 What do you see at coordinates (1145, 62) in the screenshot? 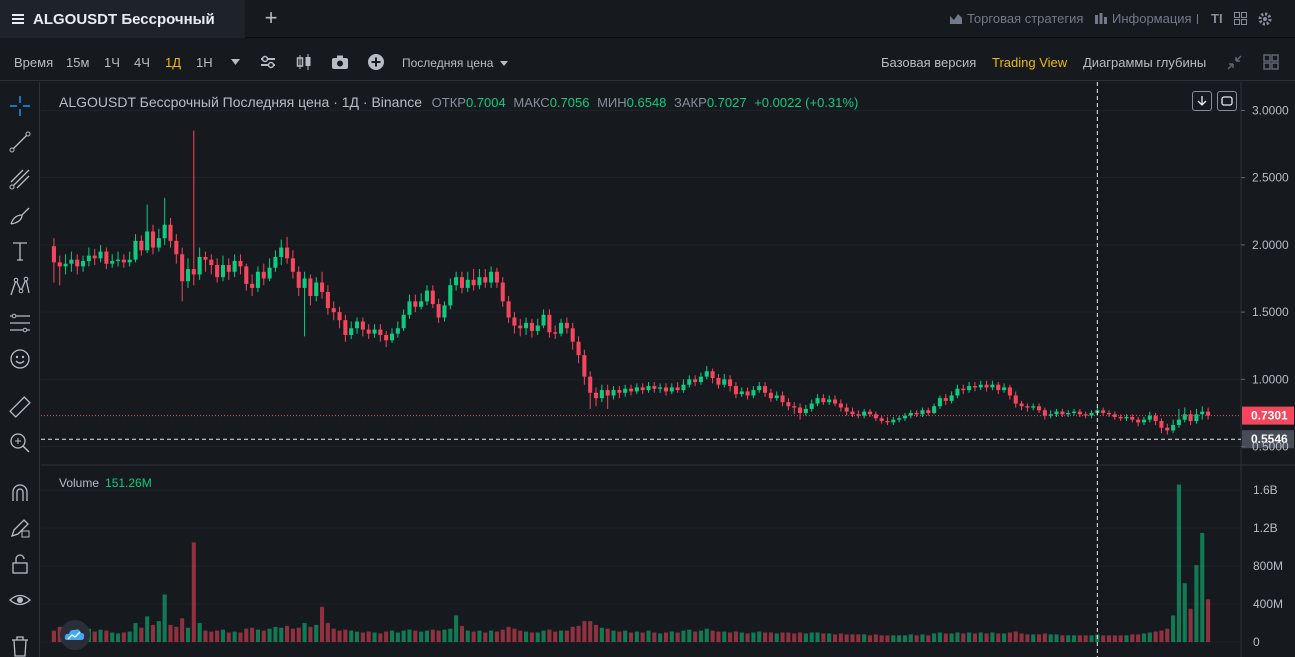
I see `depth-chart-tab: Диаграммы глубины` at bounding box center [1145, 62].